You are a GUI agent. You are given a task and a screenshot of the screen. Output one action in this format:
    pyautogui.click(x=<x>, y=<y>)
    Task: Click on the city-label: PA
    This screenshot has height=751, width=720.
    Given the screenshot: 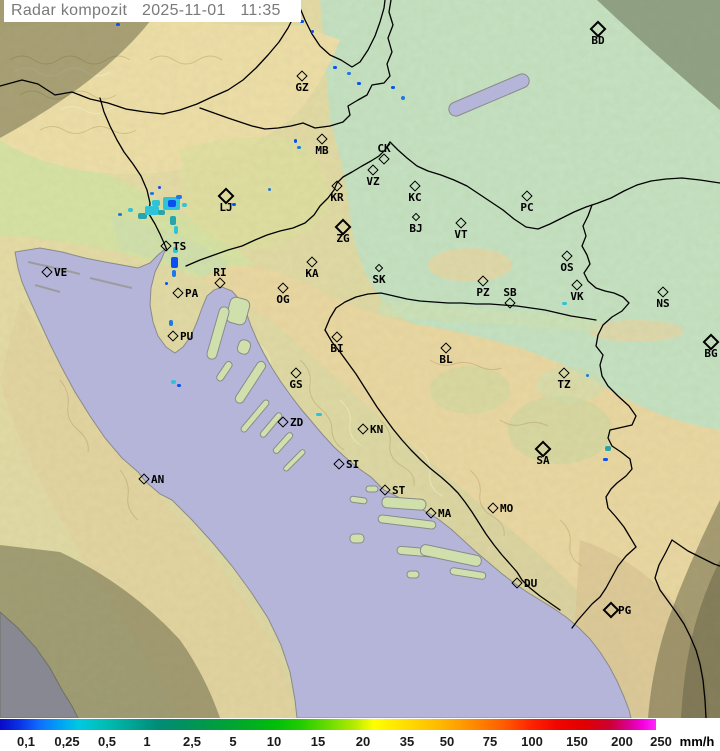 What is the action you would take?
    pyautogui.click(x=192, y=293)
    